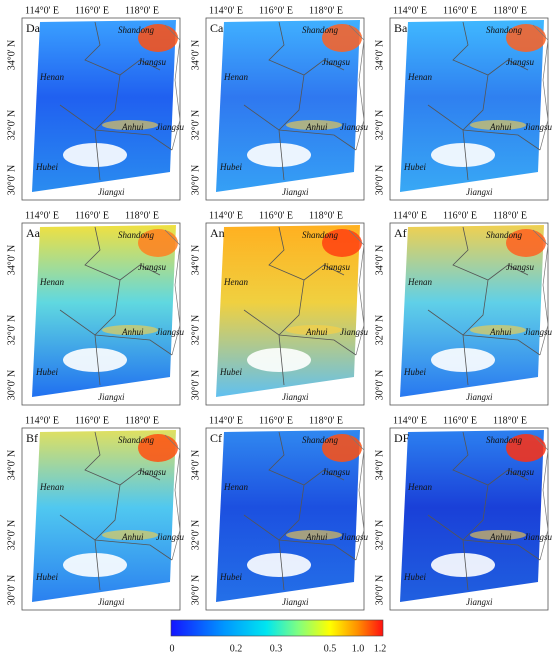 The width and height of the screenshot is (554, 655). What do you see at coordinates (217, 233) in the screenshot?
I see `panel-label: An` at bounding box center [217, 233].